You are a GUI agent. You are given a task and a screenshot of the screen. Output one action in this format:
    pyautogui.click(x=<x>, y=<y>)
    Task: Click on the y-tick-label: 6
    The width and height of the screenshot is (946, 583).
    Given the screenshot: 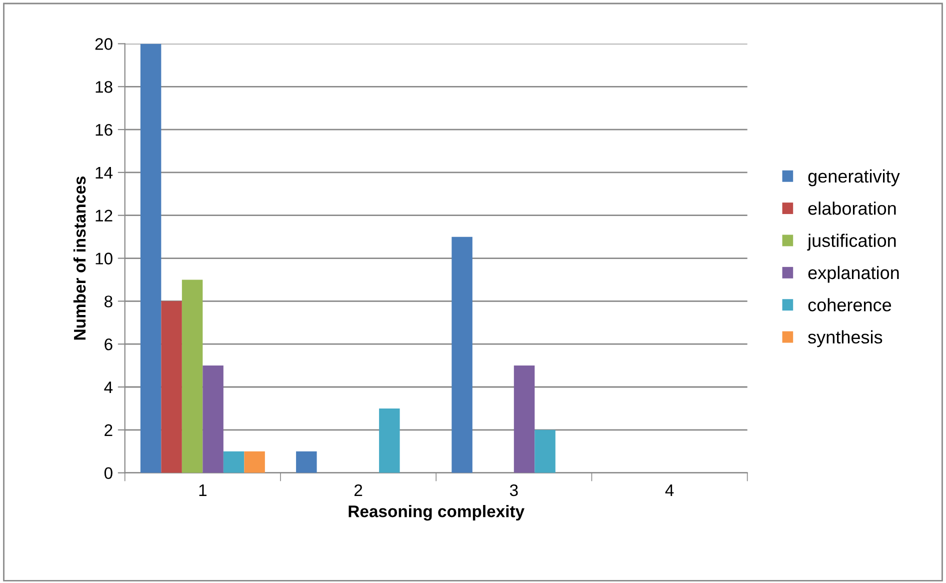 What is the action you would take?
    pyautogui.click(x=108, y=344)
    